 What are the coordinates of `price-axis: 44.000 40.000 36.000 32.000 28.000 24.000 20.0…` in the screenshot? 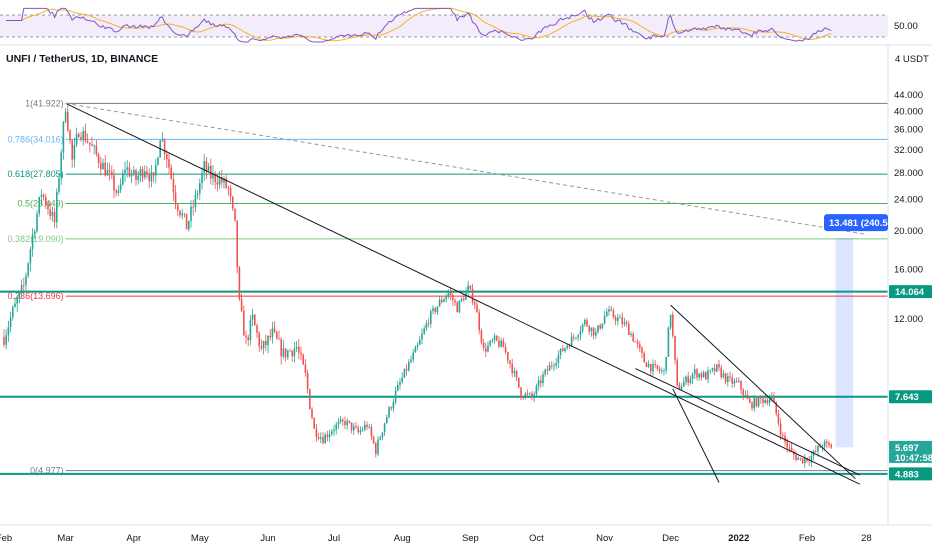 It's located at (908, 207).